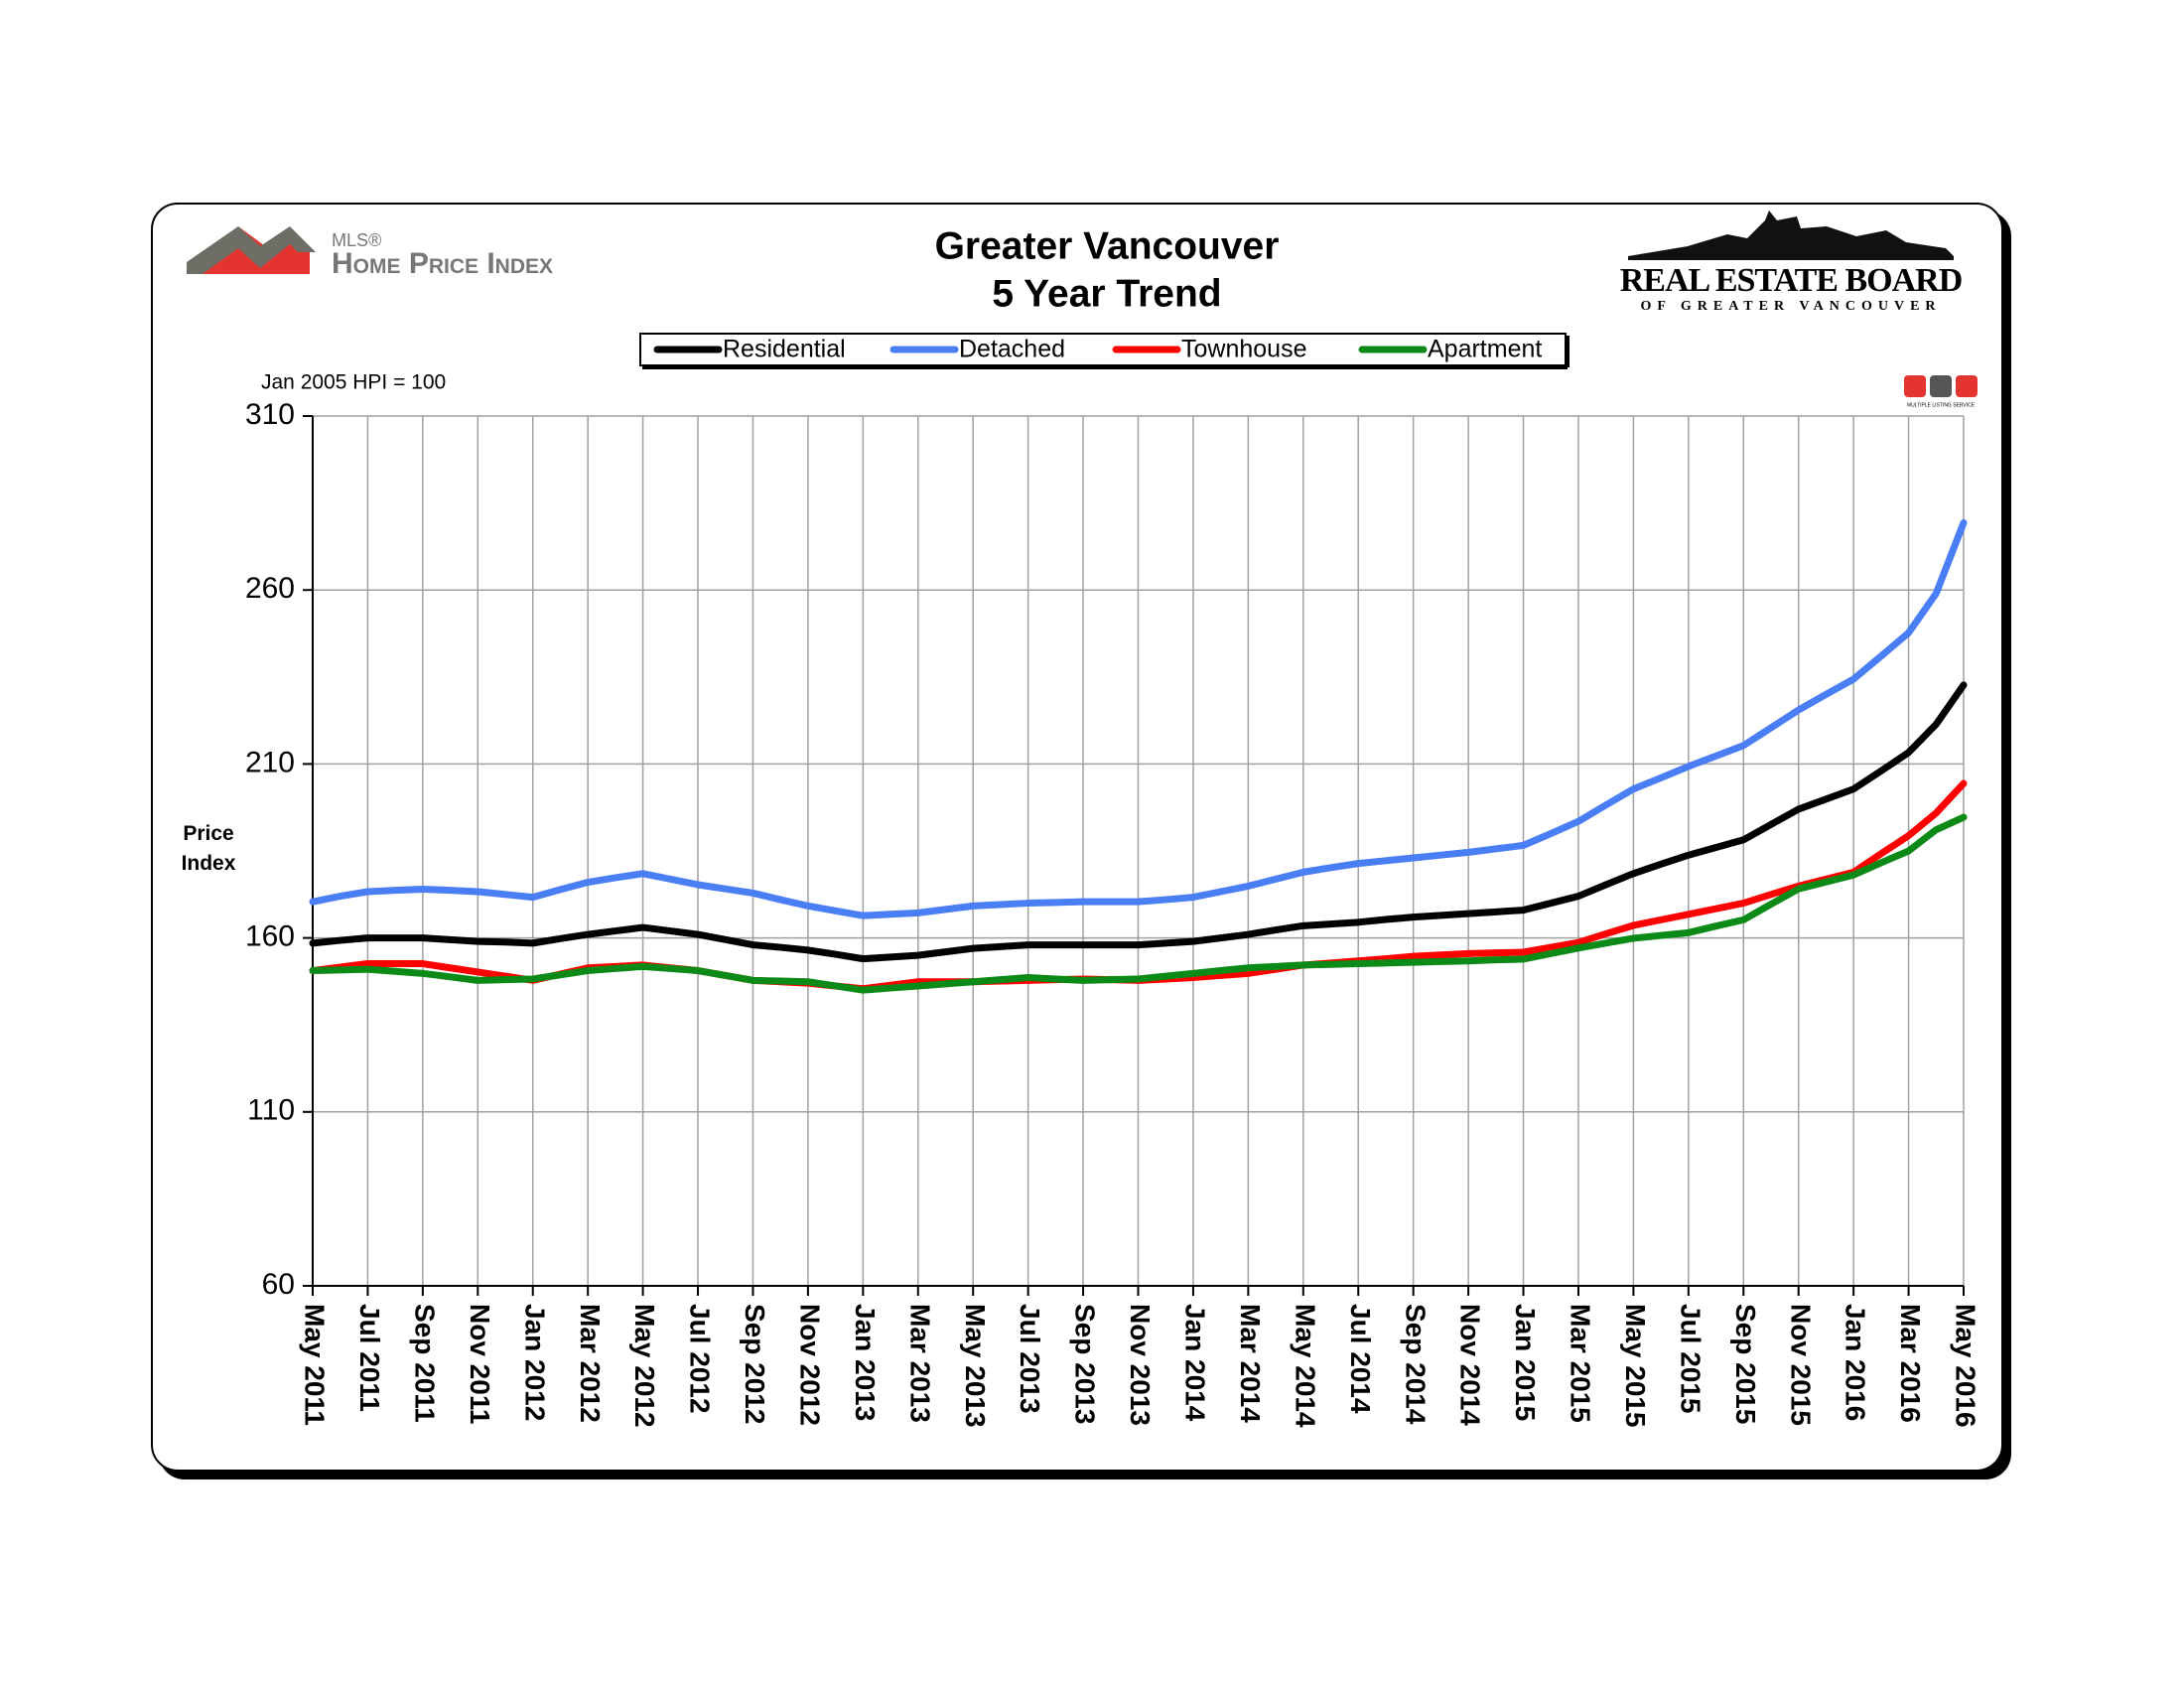  What do you see at coordinates (1106, 293) in the screenshot?
I see `chart-subtitle: 5 Year Trend` at bounding box center [1106, 293].